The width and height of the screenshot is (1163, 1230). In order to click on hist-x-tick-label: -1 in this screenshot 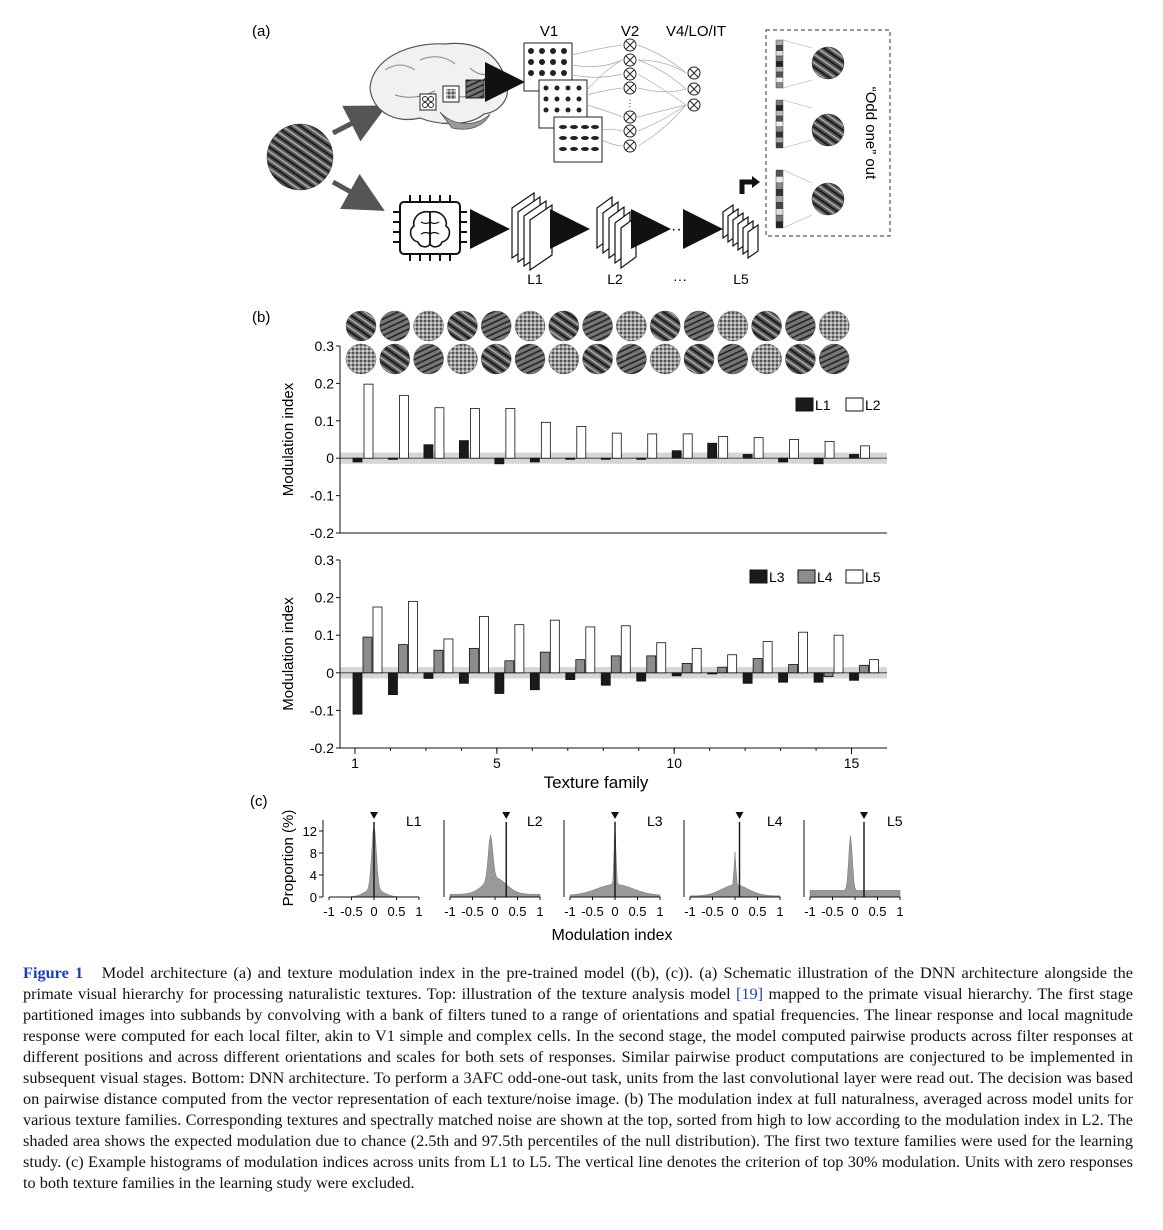, I will do `click(810, 911)`.